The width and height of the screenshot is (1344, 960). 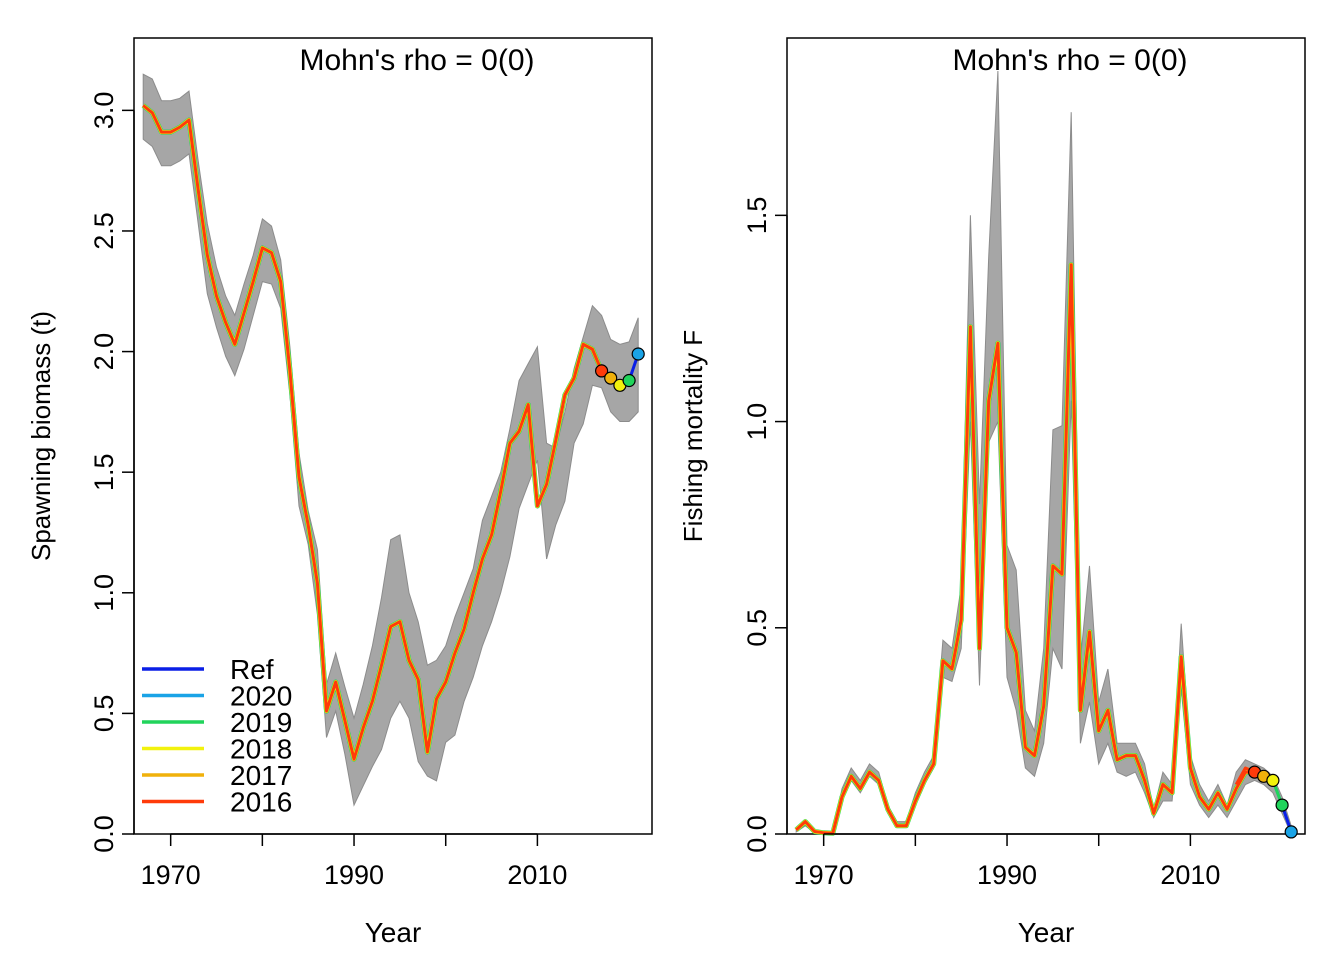 What do you see at coordinates (104, 593) in the screenshot?
I see `y-tick-label-1.0-left: 1.0` at bounding box center [104, 593].